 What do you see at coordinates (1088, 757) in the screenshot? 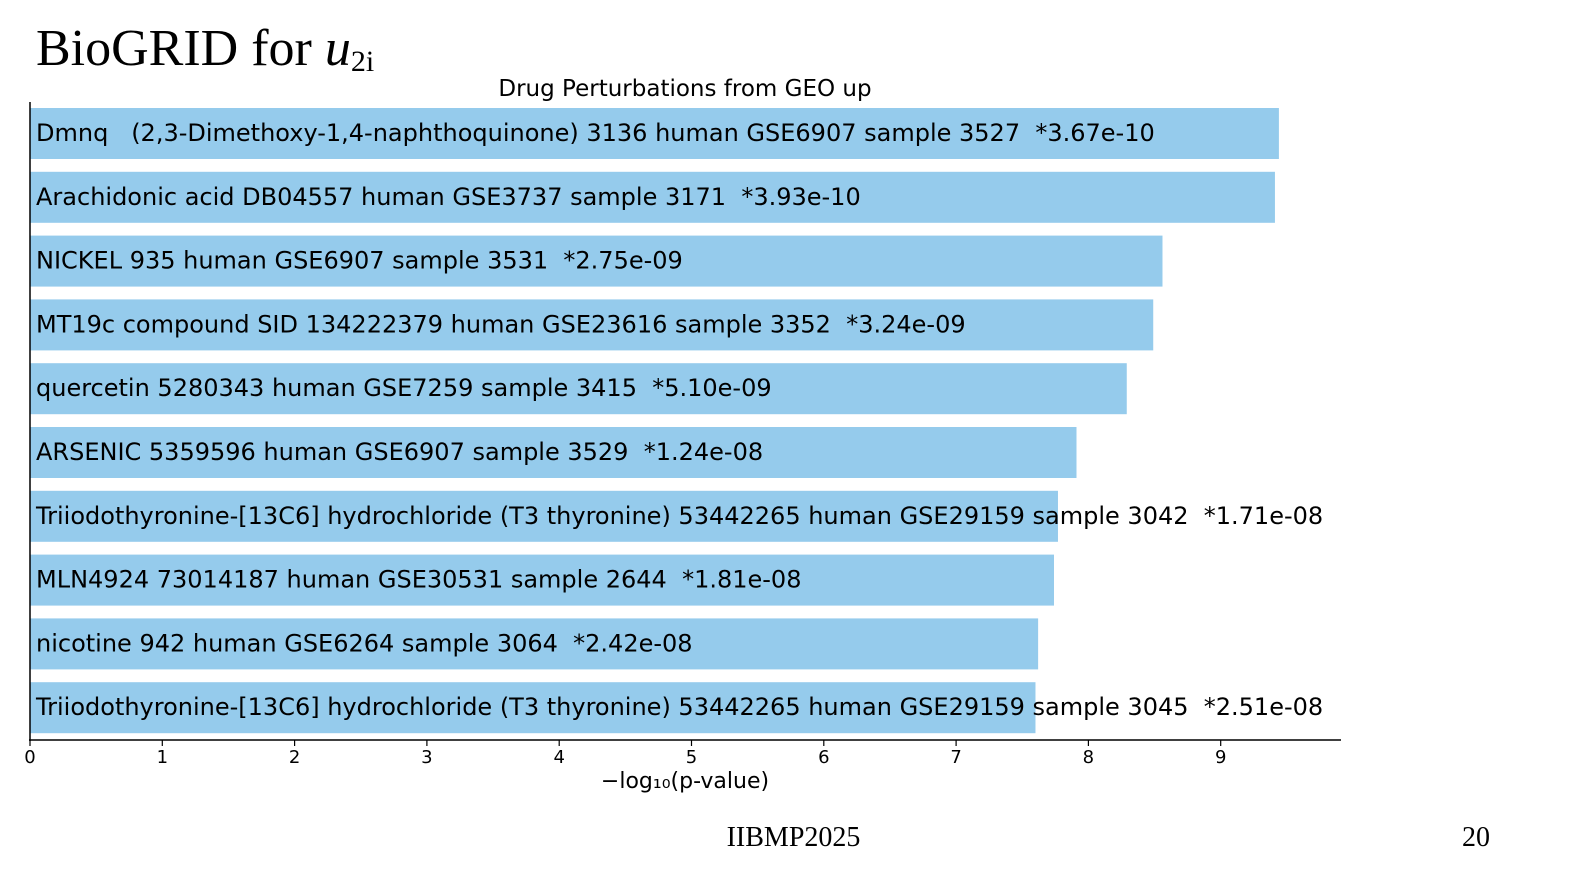
I see `x-tick-label-8: 8` at bounding box center [1088, 757].